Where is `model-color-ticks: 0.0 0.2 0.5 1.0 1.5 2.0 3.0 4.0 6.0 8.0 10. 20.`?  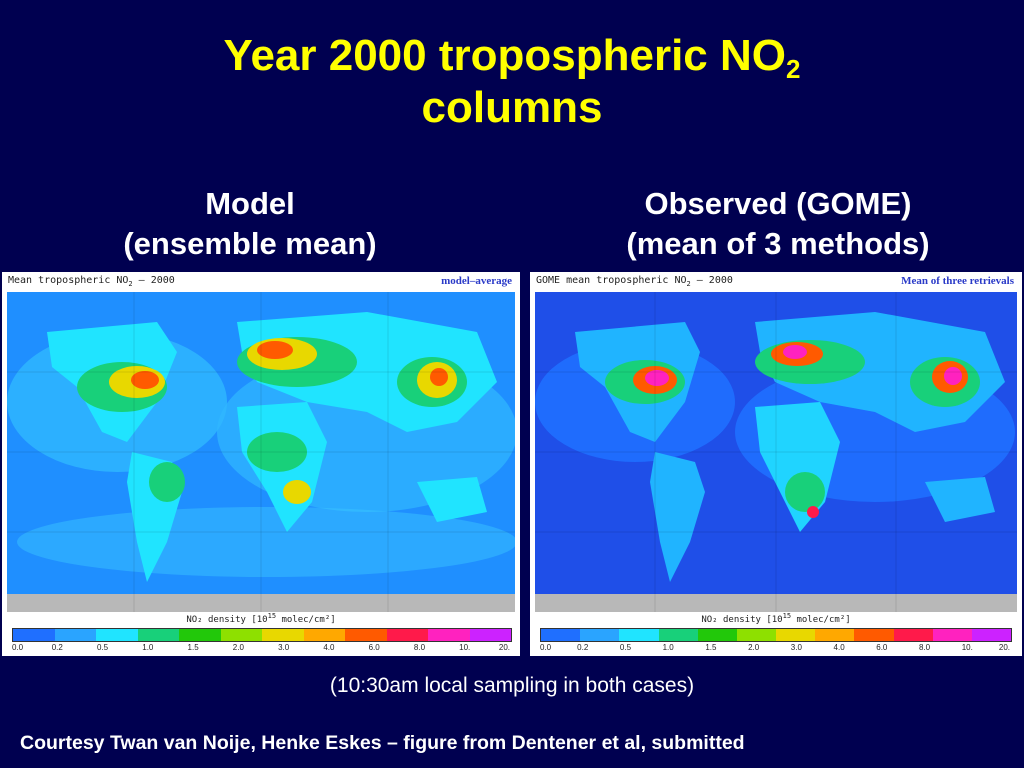
model-color-ticks: 0.0 0.2 0.5 1.0 1.5 2.0 3.0 4.0 6.0 8.0 10. 20. is located at coordinates (261, 648).